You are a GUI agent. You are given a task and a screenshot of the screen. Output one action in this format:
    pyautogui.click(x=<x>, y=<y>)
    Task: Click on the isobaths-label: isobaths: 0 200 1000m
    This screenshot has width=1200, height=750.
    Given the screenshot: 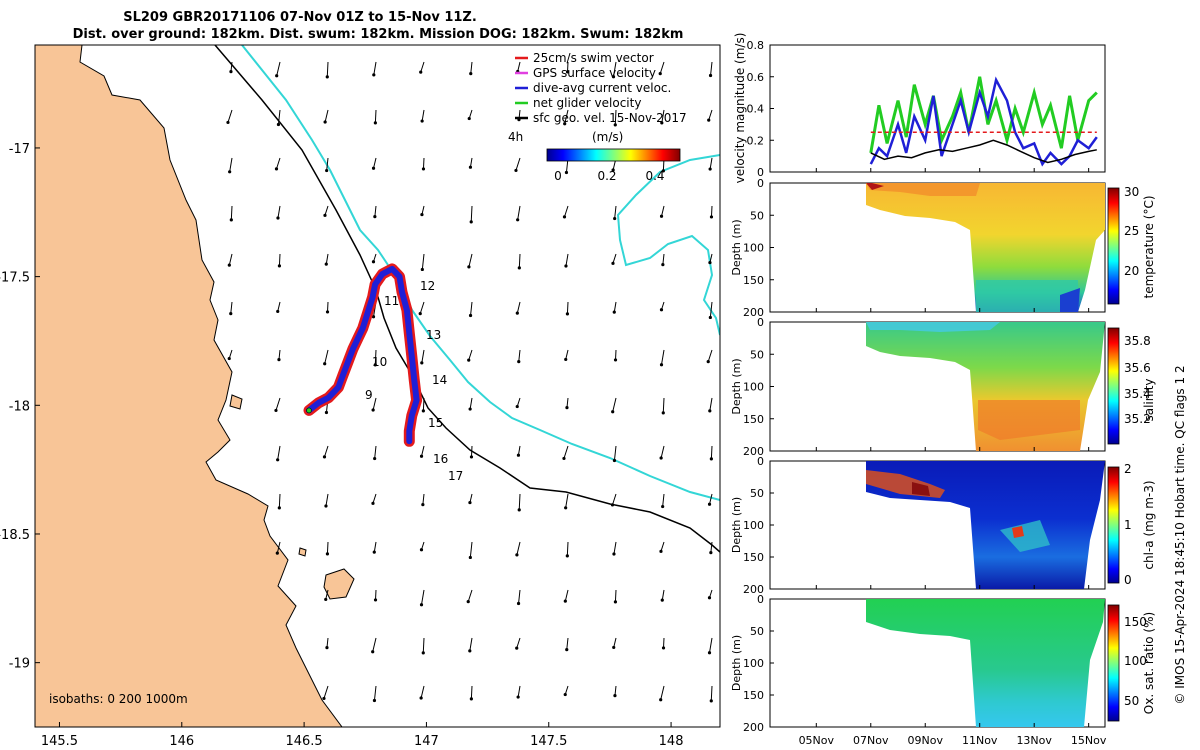 What is the action you would take?
    pyautogui.click(x=118, y=699)
    